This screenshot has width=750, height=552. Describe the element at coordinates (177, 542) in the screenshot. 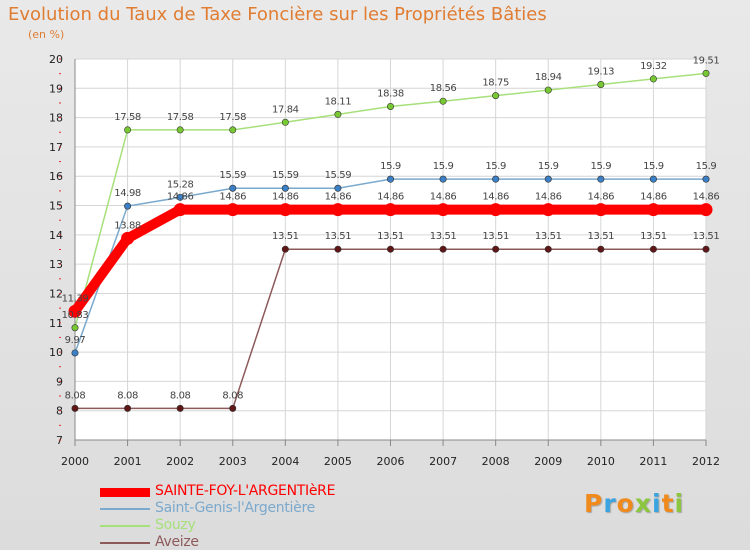

I see `legend-label: Aveize` at that location.